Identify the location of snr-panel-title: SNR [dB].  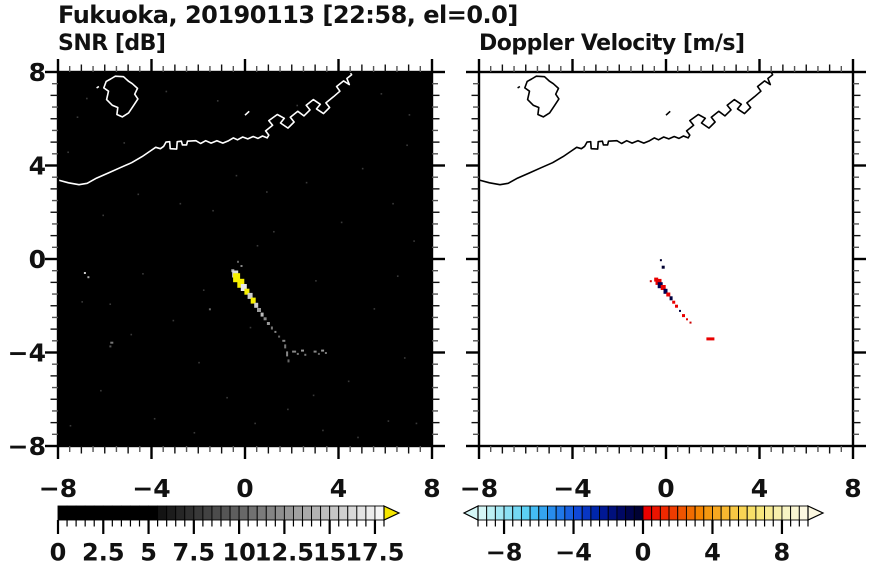
(112, 43).